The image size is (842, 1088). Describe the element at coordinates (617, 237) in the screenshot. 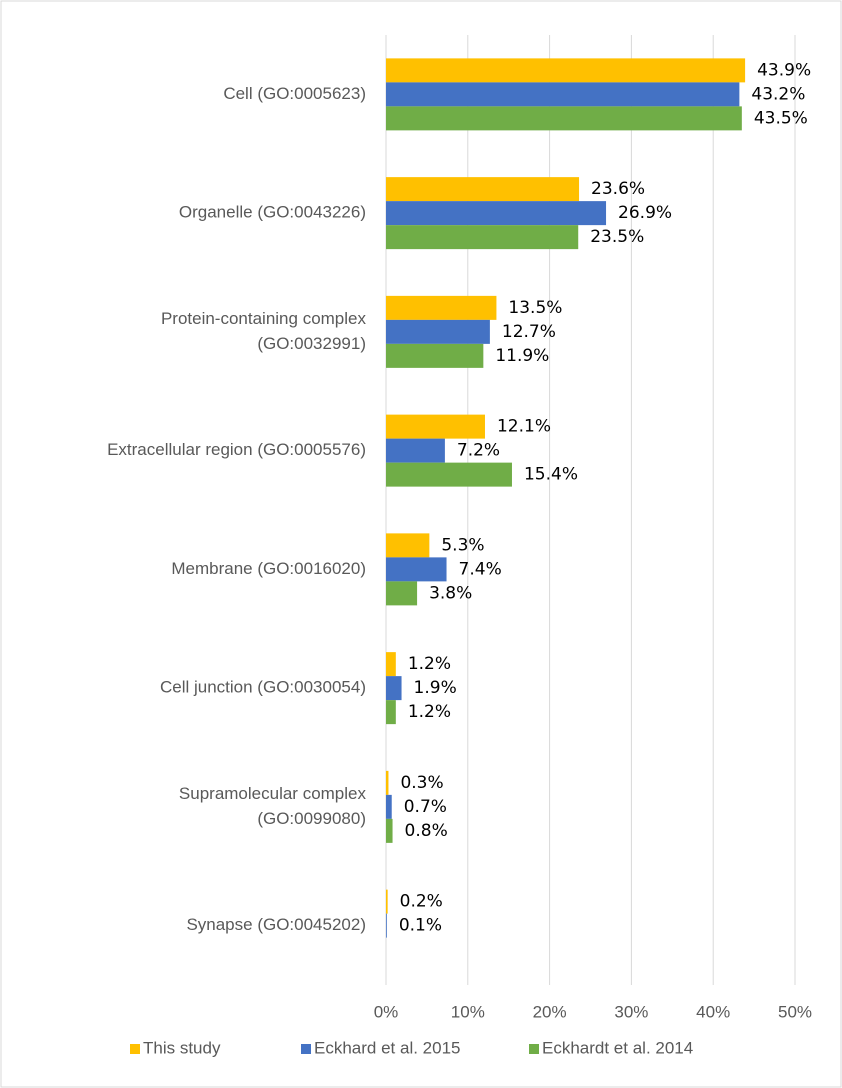

I see `data-label: 23.5%` at that location.